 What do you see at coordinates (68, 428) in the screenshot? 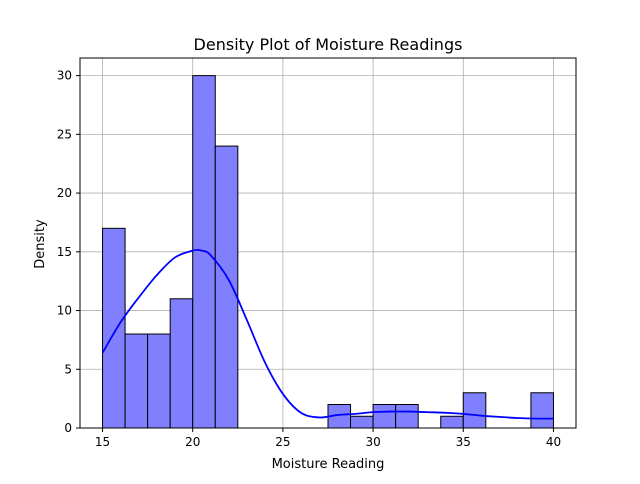
I see `y-tick-label: 0` at bounding box center [68, 428].